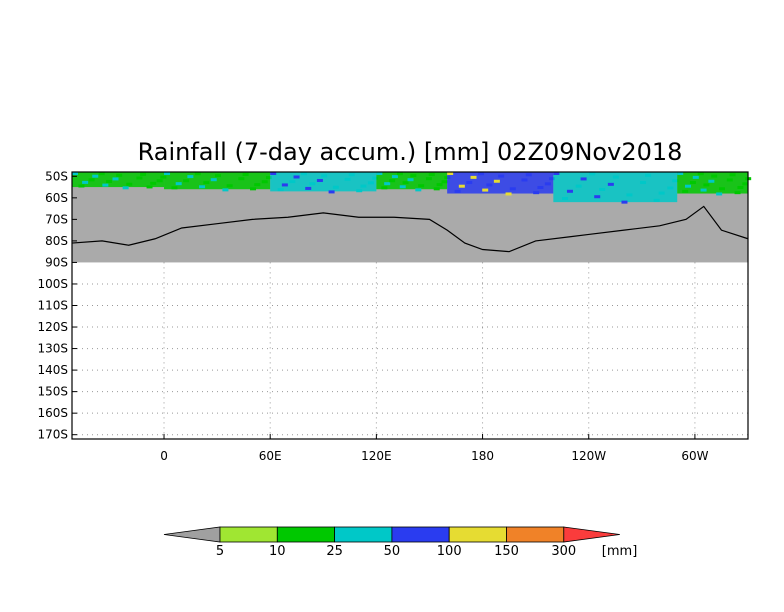 This screenshot has width=784, height=612. Describe the element at coordinates (52, 327) in the screenshot. I see `y-tick-label: 120S` at that location.